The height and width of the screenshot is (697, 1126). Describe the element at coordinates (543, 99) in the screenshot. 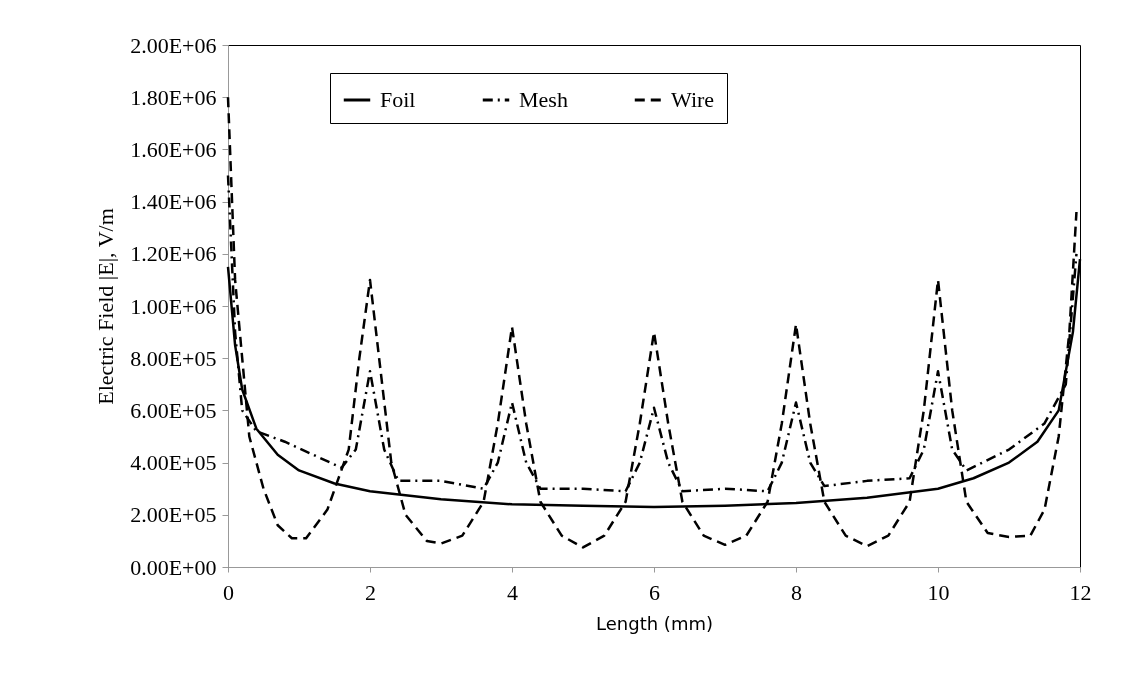

I see `legend-label: Mesh` at that location.